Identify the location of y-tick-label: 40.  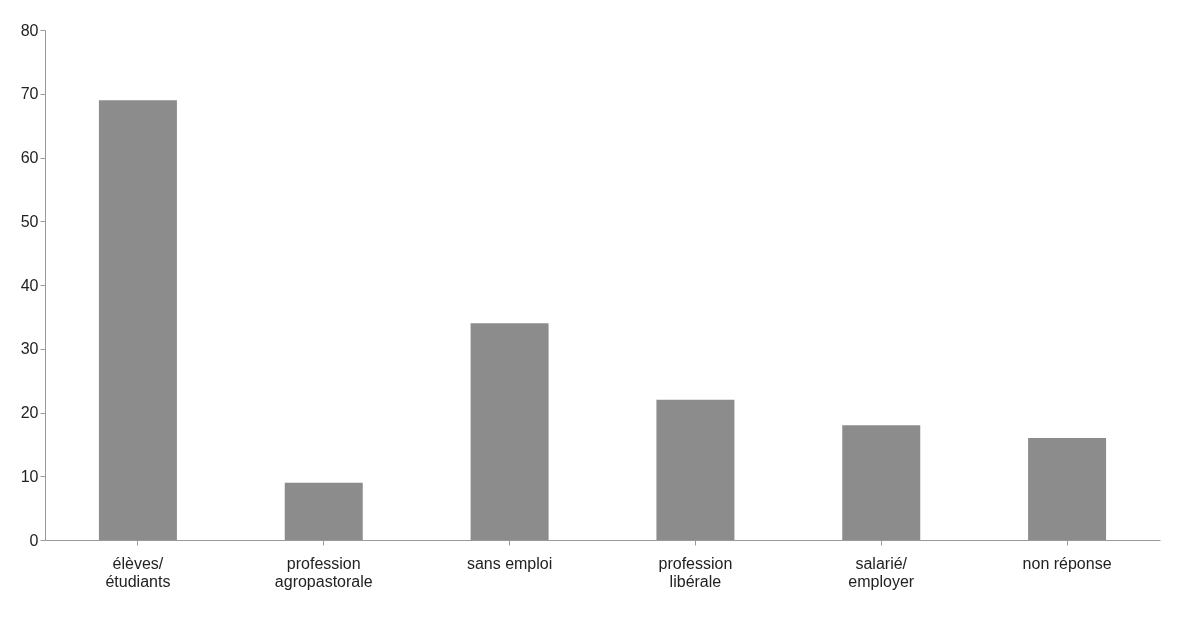
(29, 285).